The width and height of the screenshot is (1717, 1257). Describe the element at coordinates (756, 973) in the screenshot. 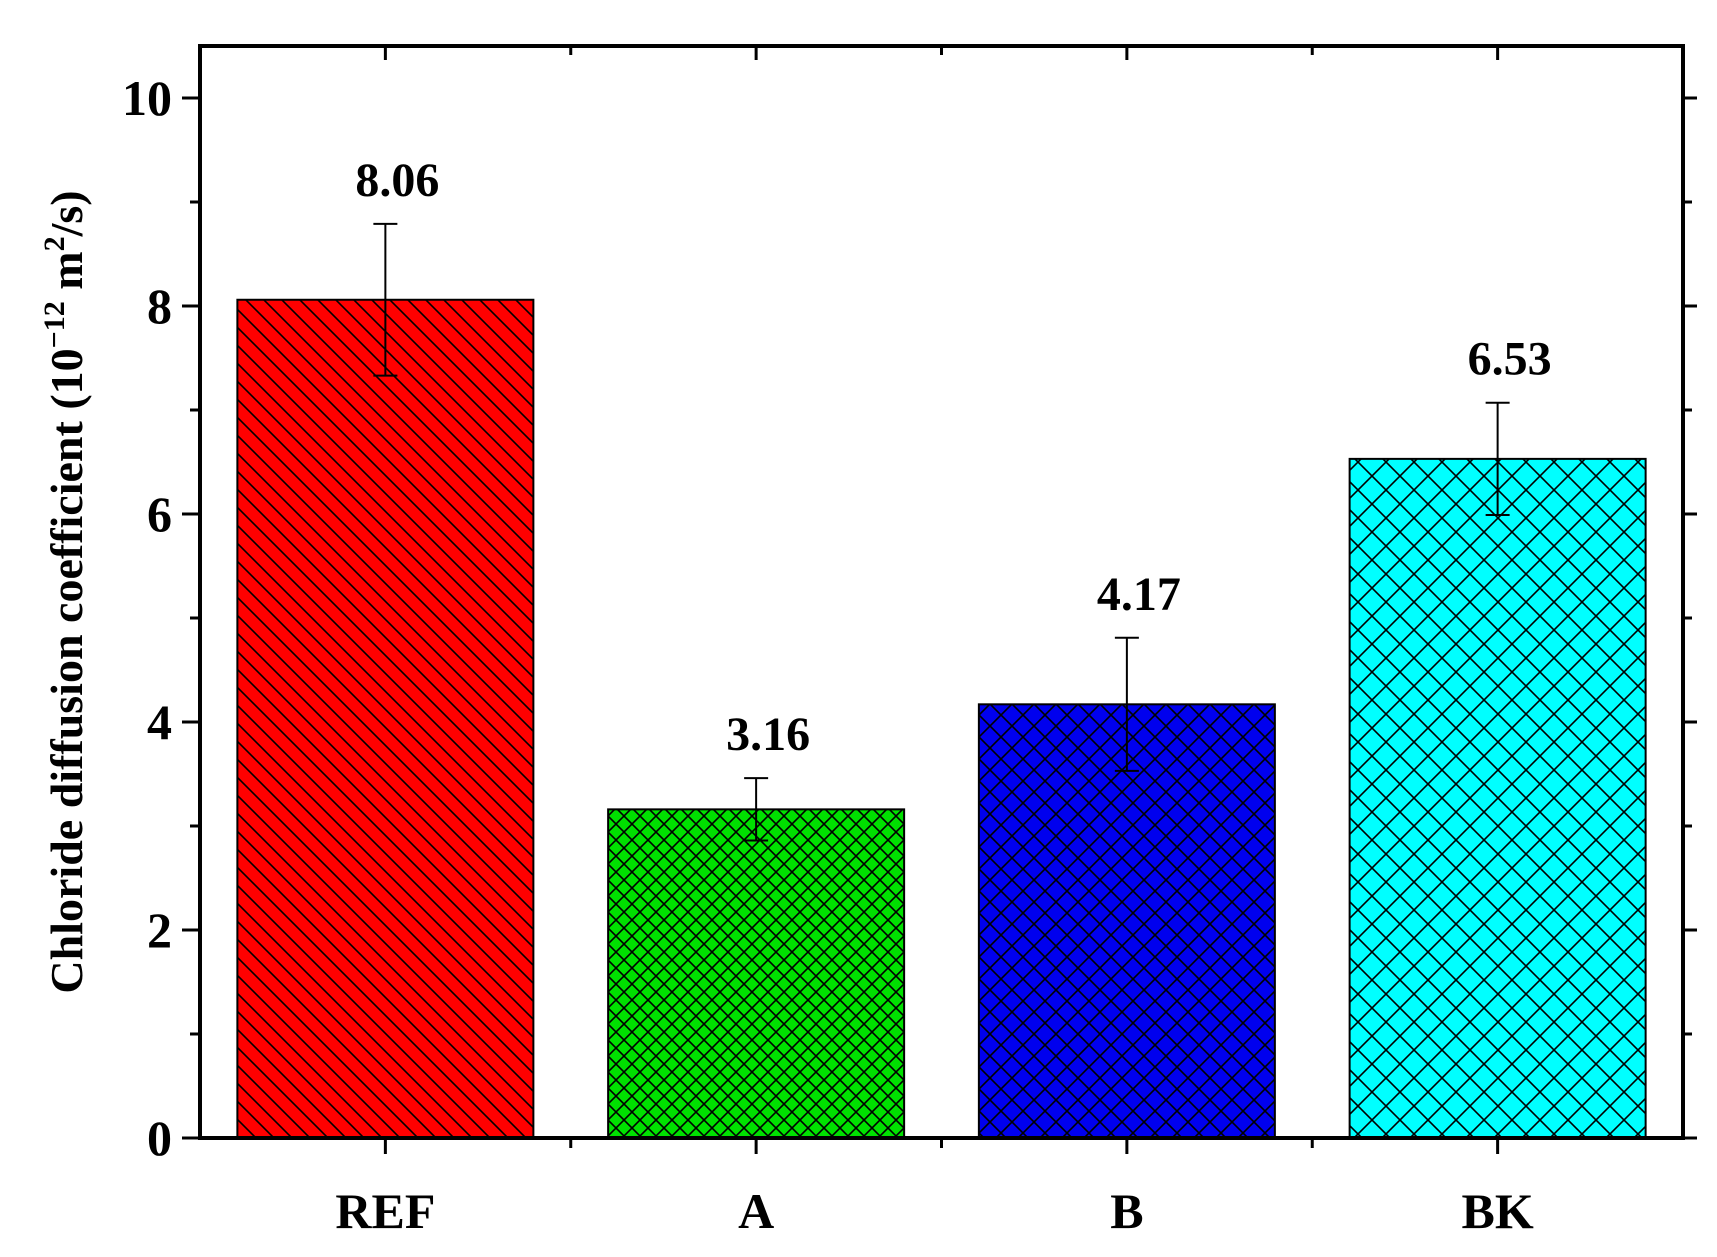

I see `bar-a` at that location.